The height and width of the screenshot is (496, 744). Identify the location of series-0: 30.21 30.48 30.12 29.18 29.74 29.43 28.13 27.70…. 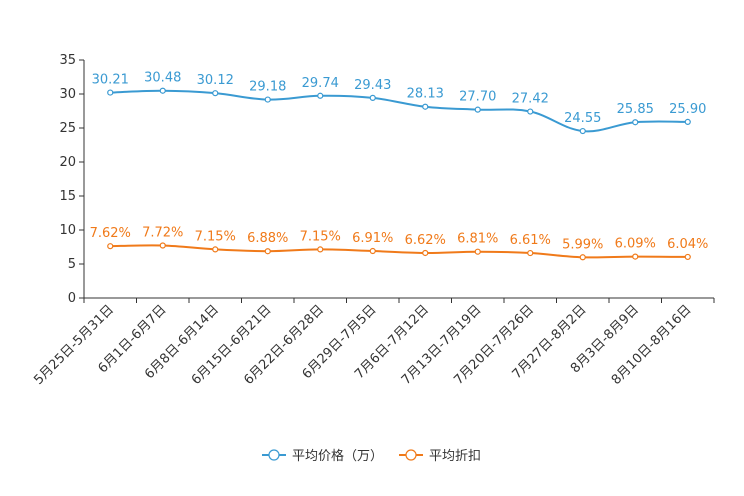
(399, 103).